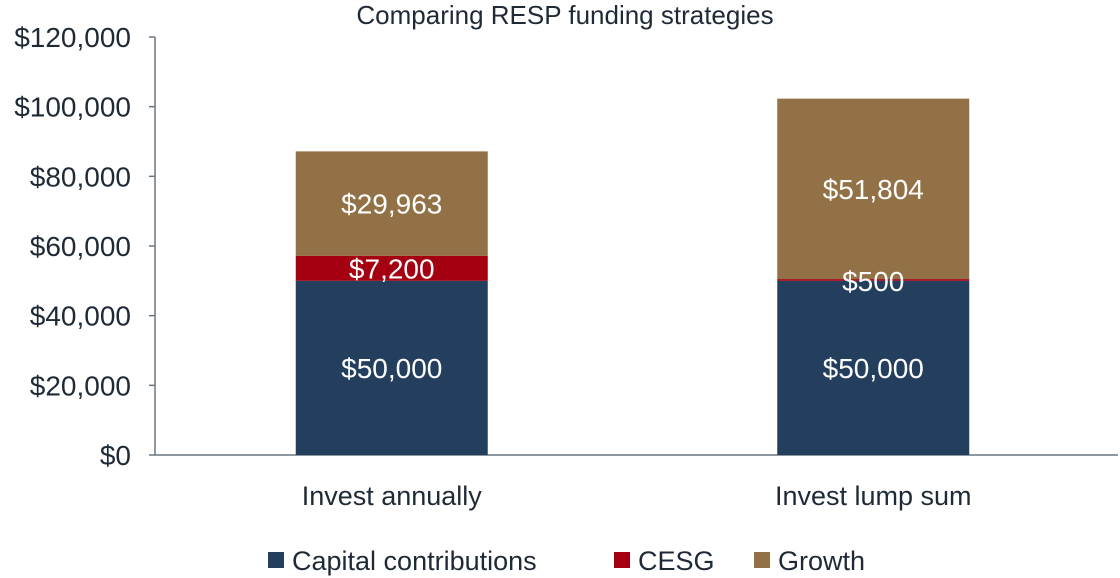  Describe the element at coordinates (676, 561) in the screenshot. I see `legend-label: CESG` at that location.